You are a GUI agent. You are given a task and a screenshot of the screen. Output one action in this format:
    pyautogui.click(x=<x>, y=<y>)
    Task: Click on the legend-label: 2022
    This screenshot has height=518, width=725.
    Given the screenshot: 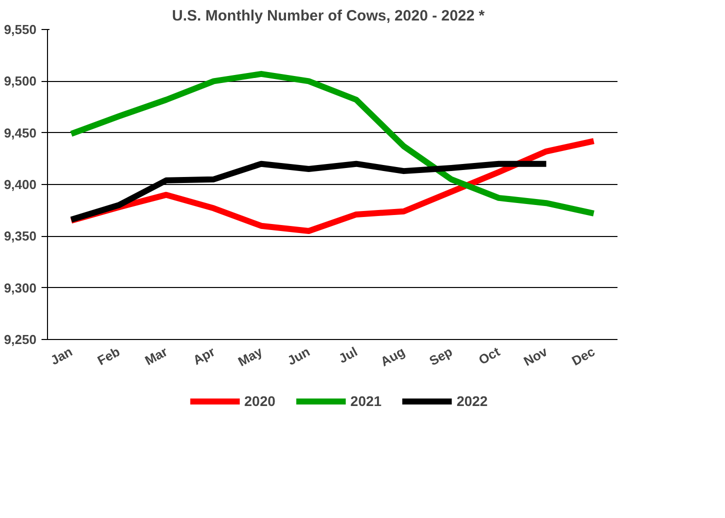 What is the action you would take?
    pyautogui.click(x=472, y=400)
    